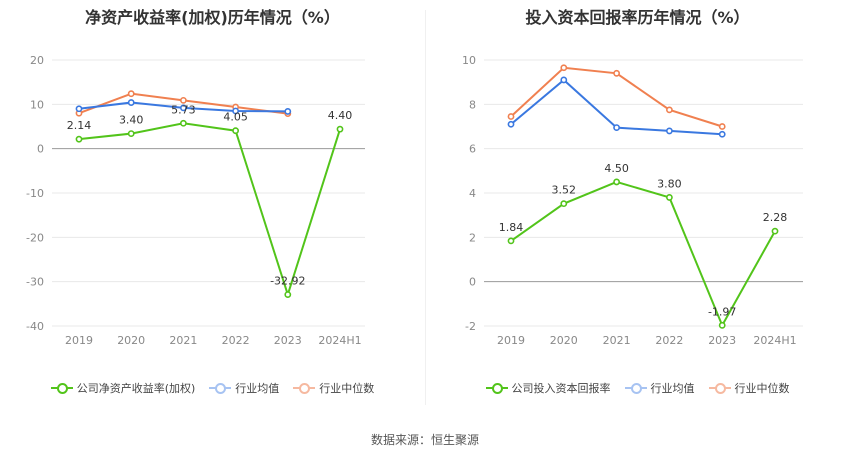 The image size is (850, 459). I want to click on data-label: 1.84, so click(511, 227).